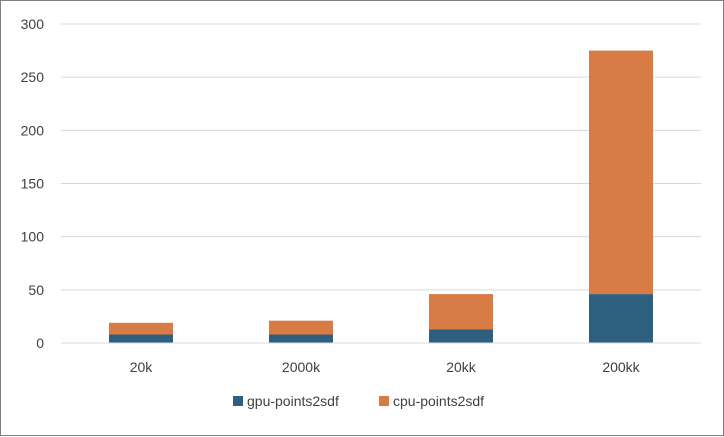 This screenshot has height=437, width=724. I want to click on x-tick-label: 20kk, so click(461, 367).